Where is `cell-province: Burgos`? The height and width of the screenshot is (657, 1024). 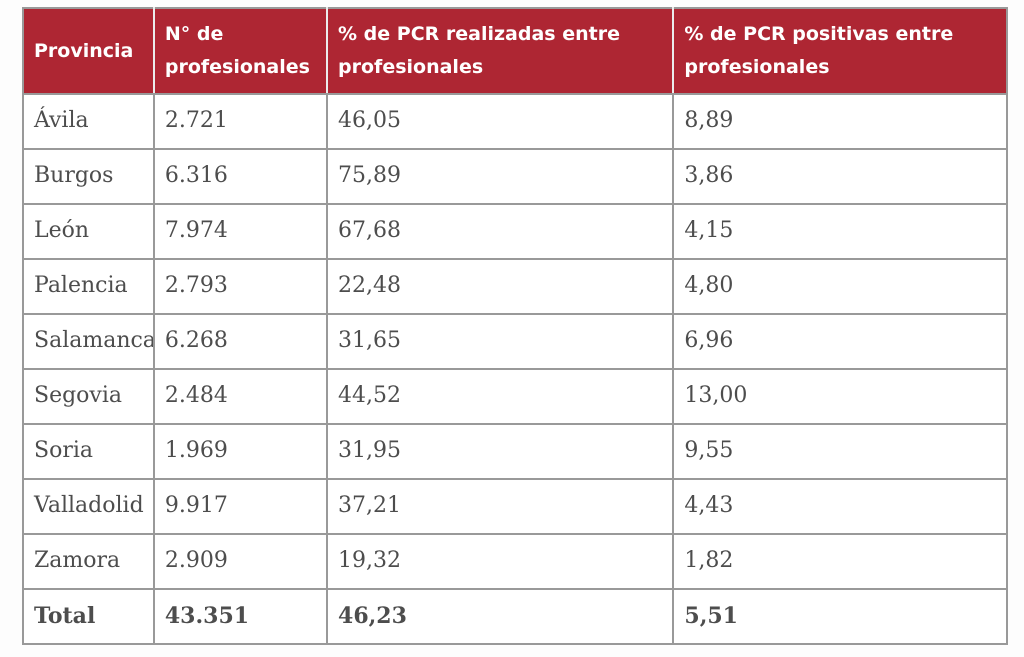
cell-province: Burgos is located at coordinates (88, 176).